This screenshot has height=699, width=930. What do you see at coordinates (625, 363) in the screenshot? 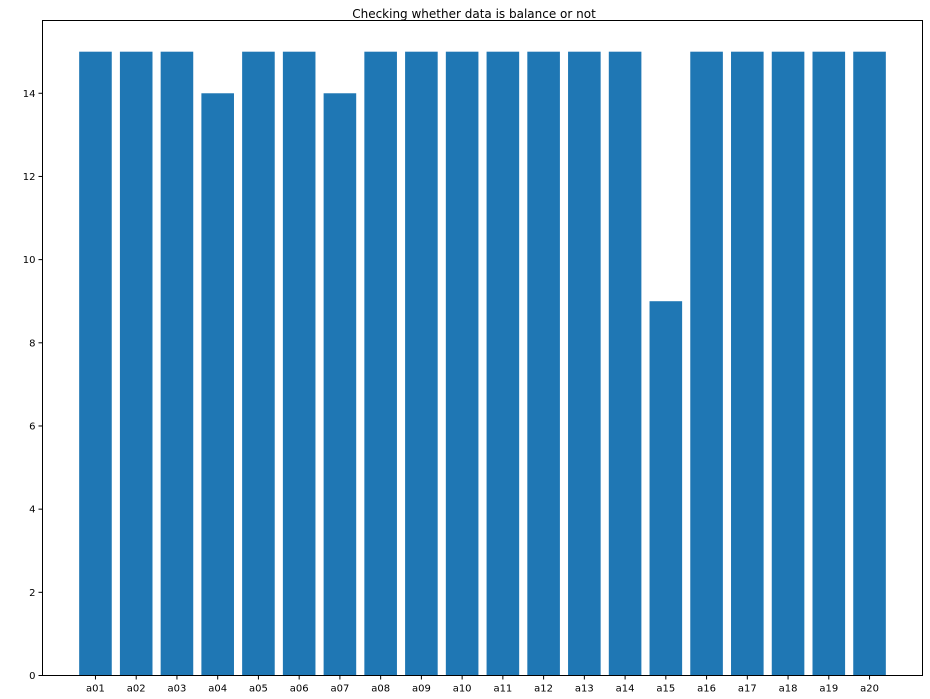
I see `bar-a14` at bounding box center [625, 363].